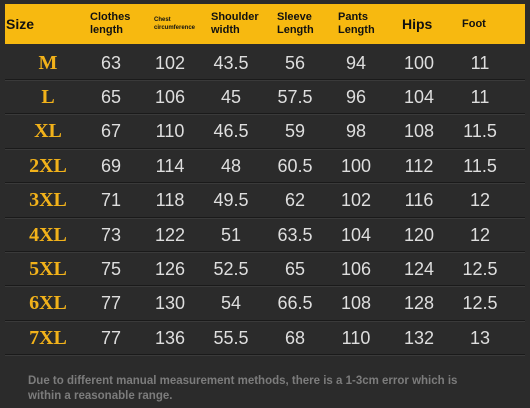 The width and height of the screenshot is (530, 408). Describe the element at coordinates (20, 23) in the screenshot. I see `header-cell: Size` at that location.